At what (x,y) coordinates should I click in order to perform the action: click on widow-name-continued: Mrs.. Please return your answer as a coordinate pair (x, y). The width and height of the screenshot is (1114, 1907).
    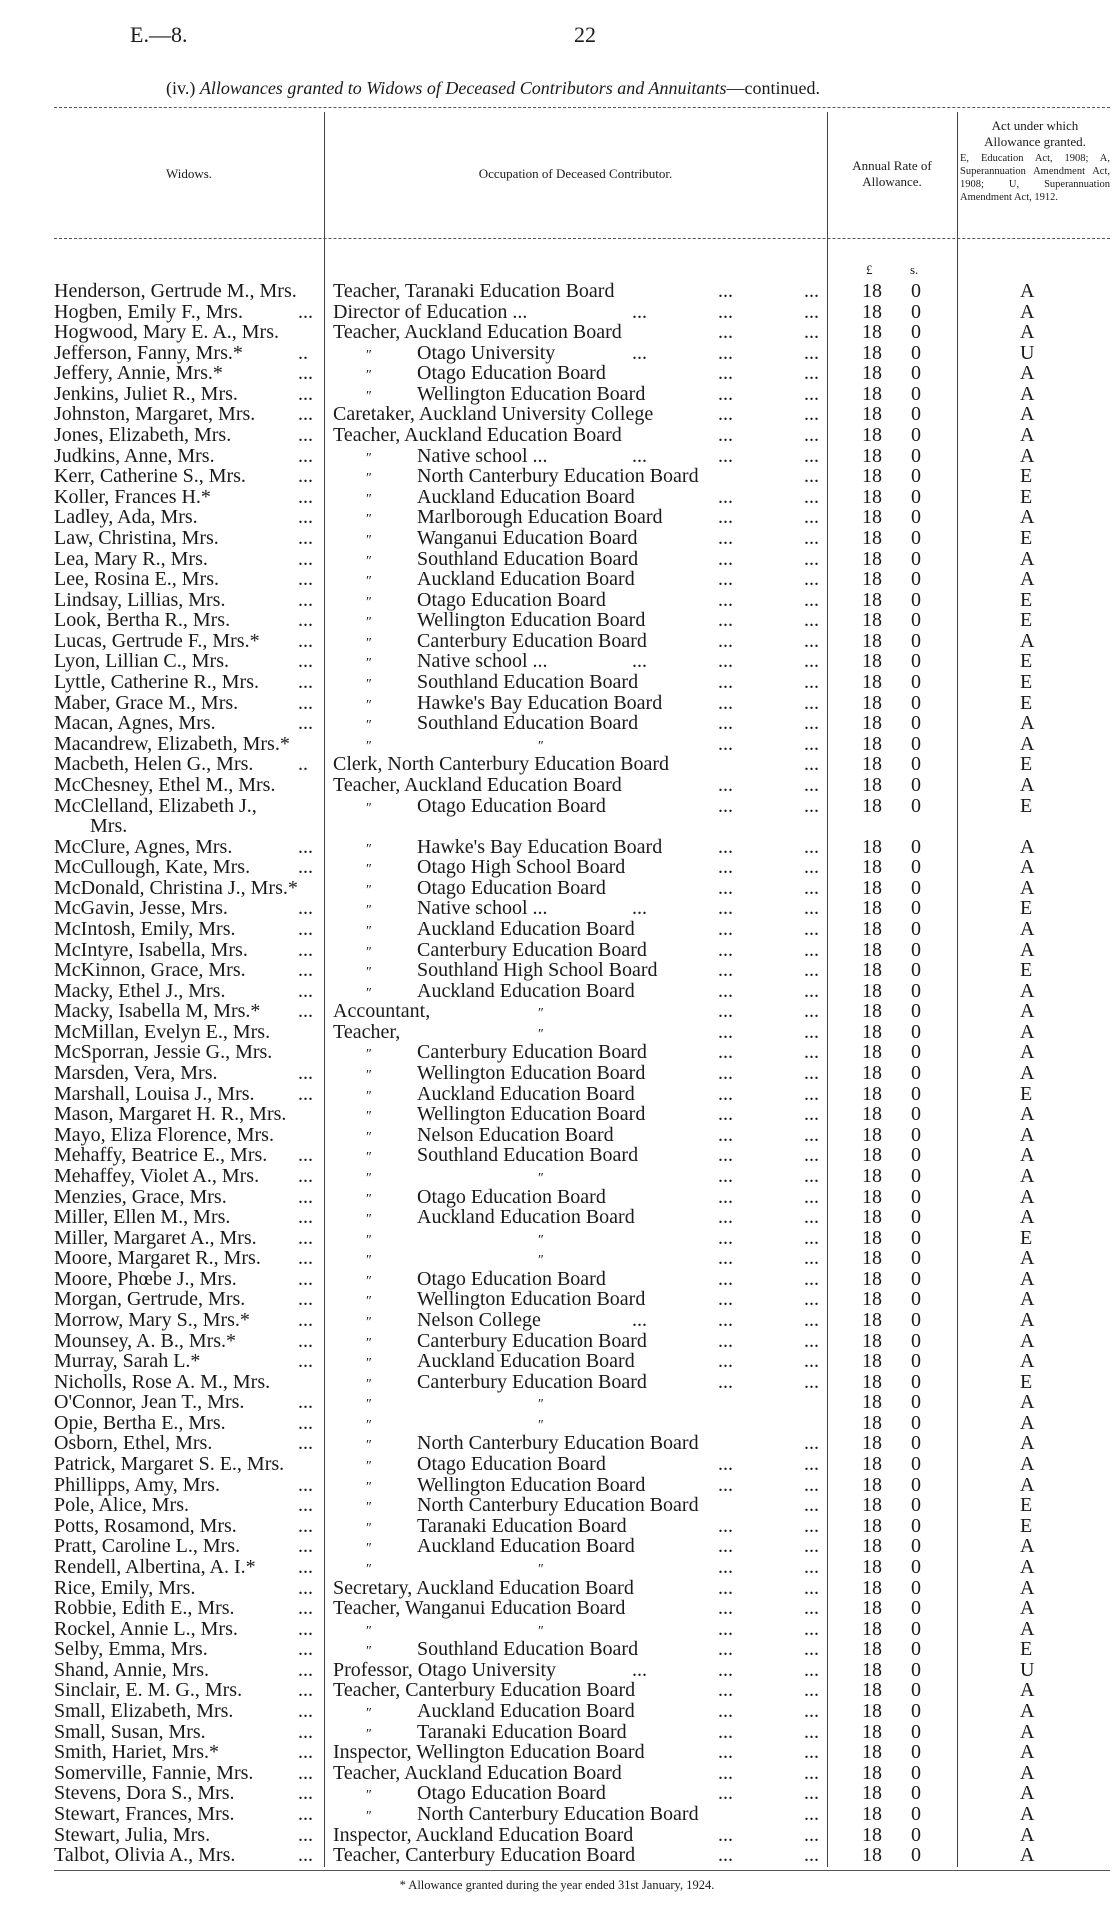
    Looking at the image, I should click on (109, 826).